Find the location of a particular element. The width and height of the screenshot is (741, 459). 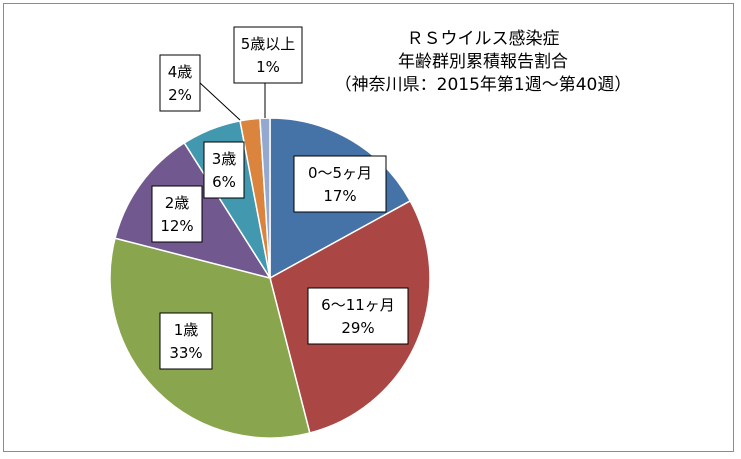

data-label: 5歳以上 1% is located at coordinates (268, 55).